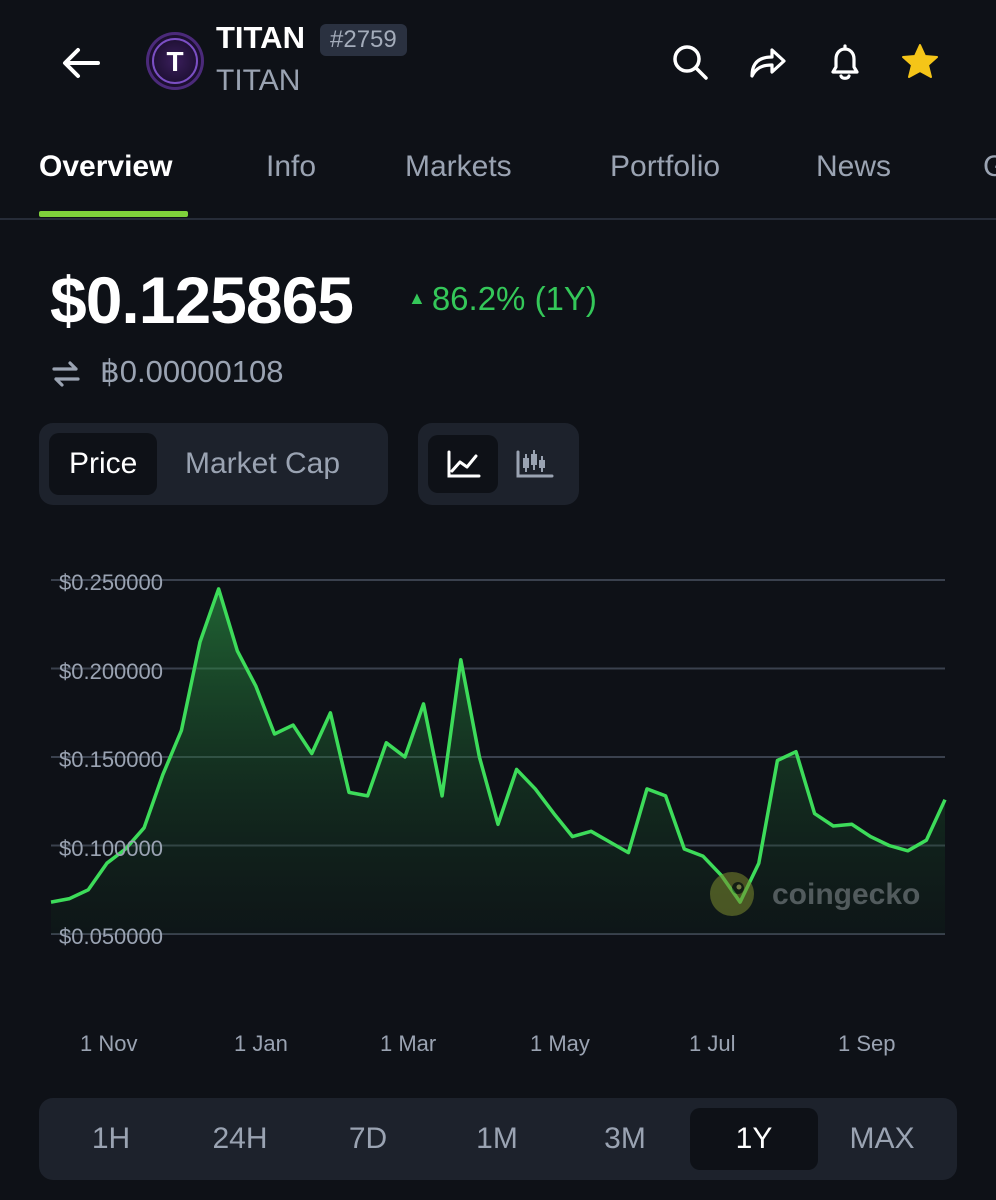  Describe the element at coordinates (846, 894) in the screenshot. I see `watermark-text: coingecko` at that location.